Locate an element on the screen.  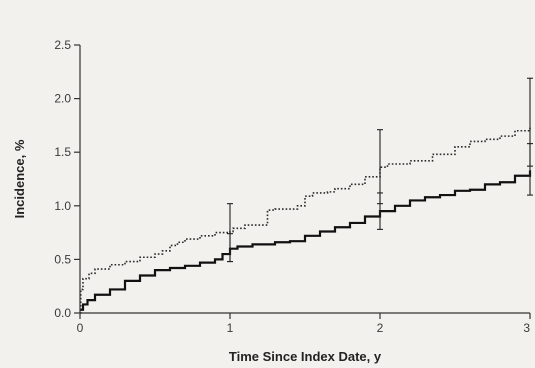
x-tick-label-2: 2 is located at coordinates (380, 328).